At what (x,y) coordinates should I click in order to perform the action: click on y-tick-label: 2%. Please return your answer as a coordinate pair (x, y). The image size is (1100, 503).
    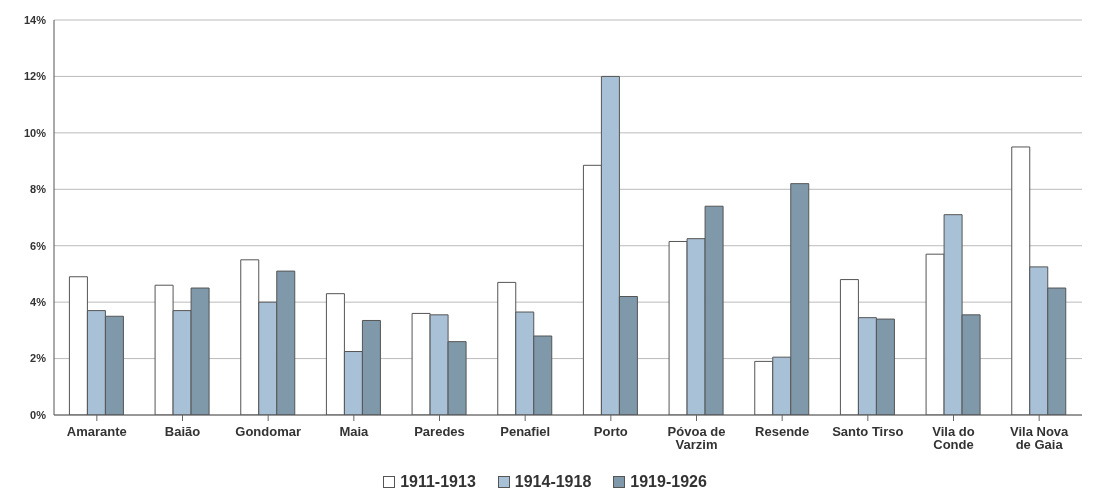
    Looking at the image, I should click on (38, 358).